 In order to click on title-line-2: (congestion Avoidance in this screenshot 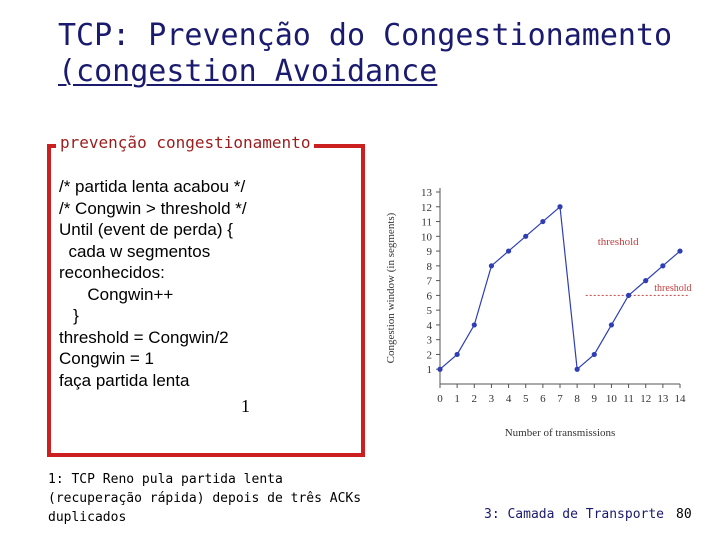, I will do `click(248, 71)`.